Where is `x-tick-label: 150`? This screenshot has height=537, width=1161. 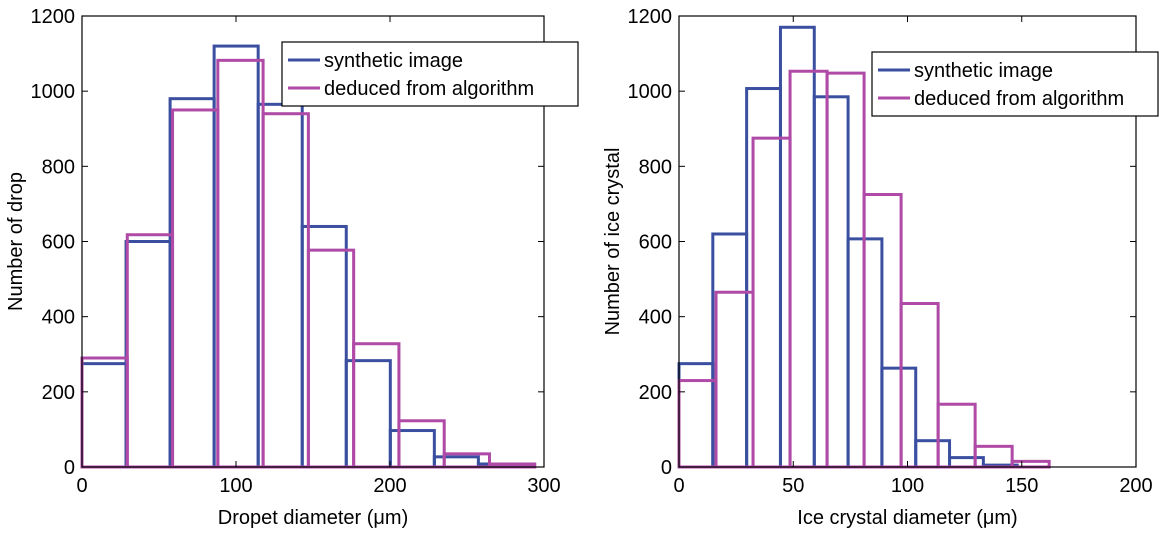 x-tick-label: 150 is located at coordinates (1021, 486).